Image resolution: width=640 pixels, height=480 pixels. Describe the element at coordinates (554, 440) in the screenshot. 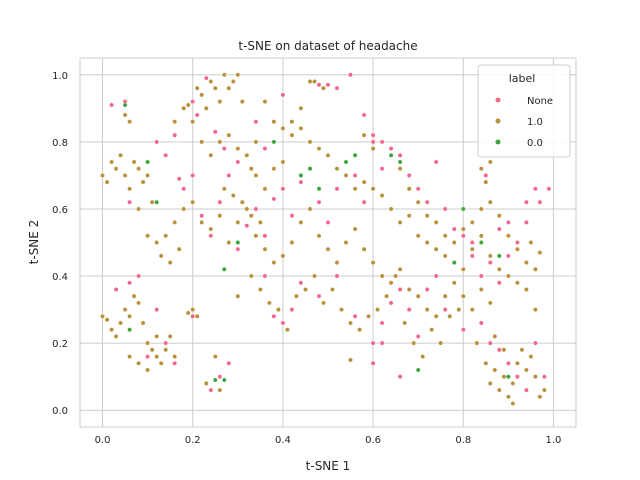

I see `x-tick-label: 1.0` at that location.